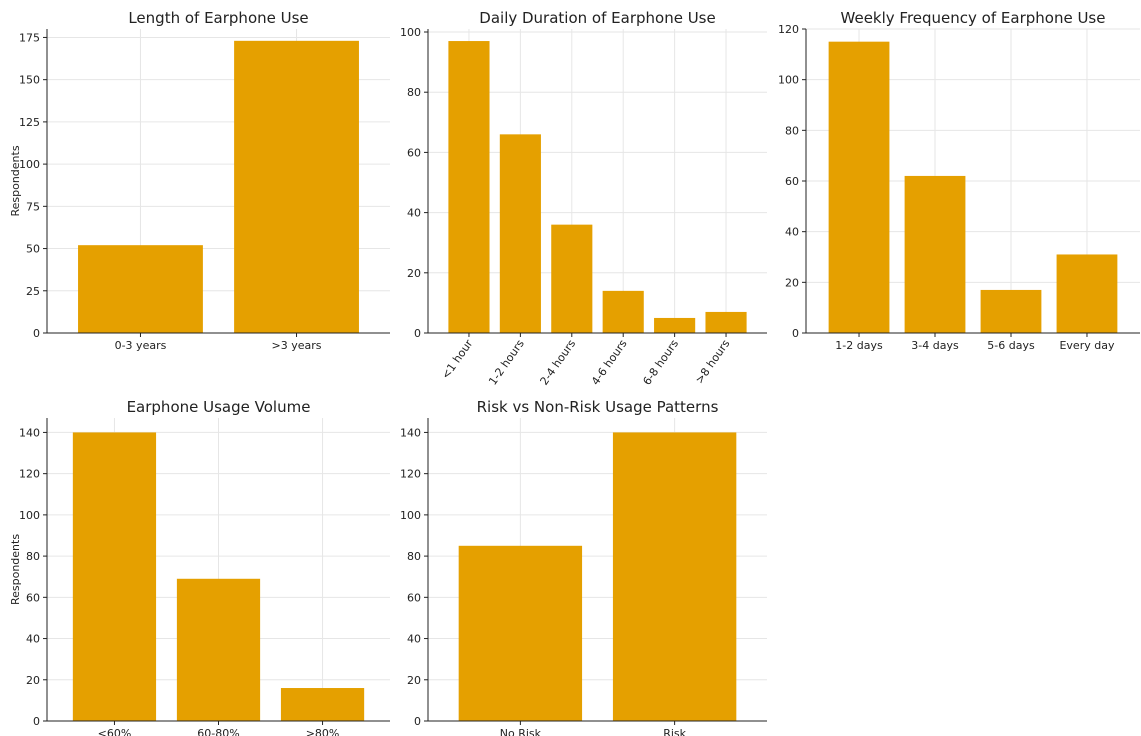 This screenshot has width=1141, height=736. I want to click on x-tick-label: 0-3 years, so click(141, 345).